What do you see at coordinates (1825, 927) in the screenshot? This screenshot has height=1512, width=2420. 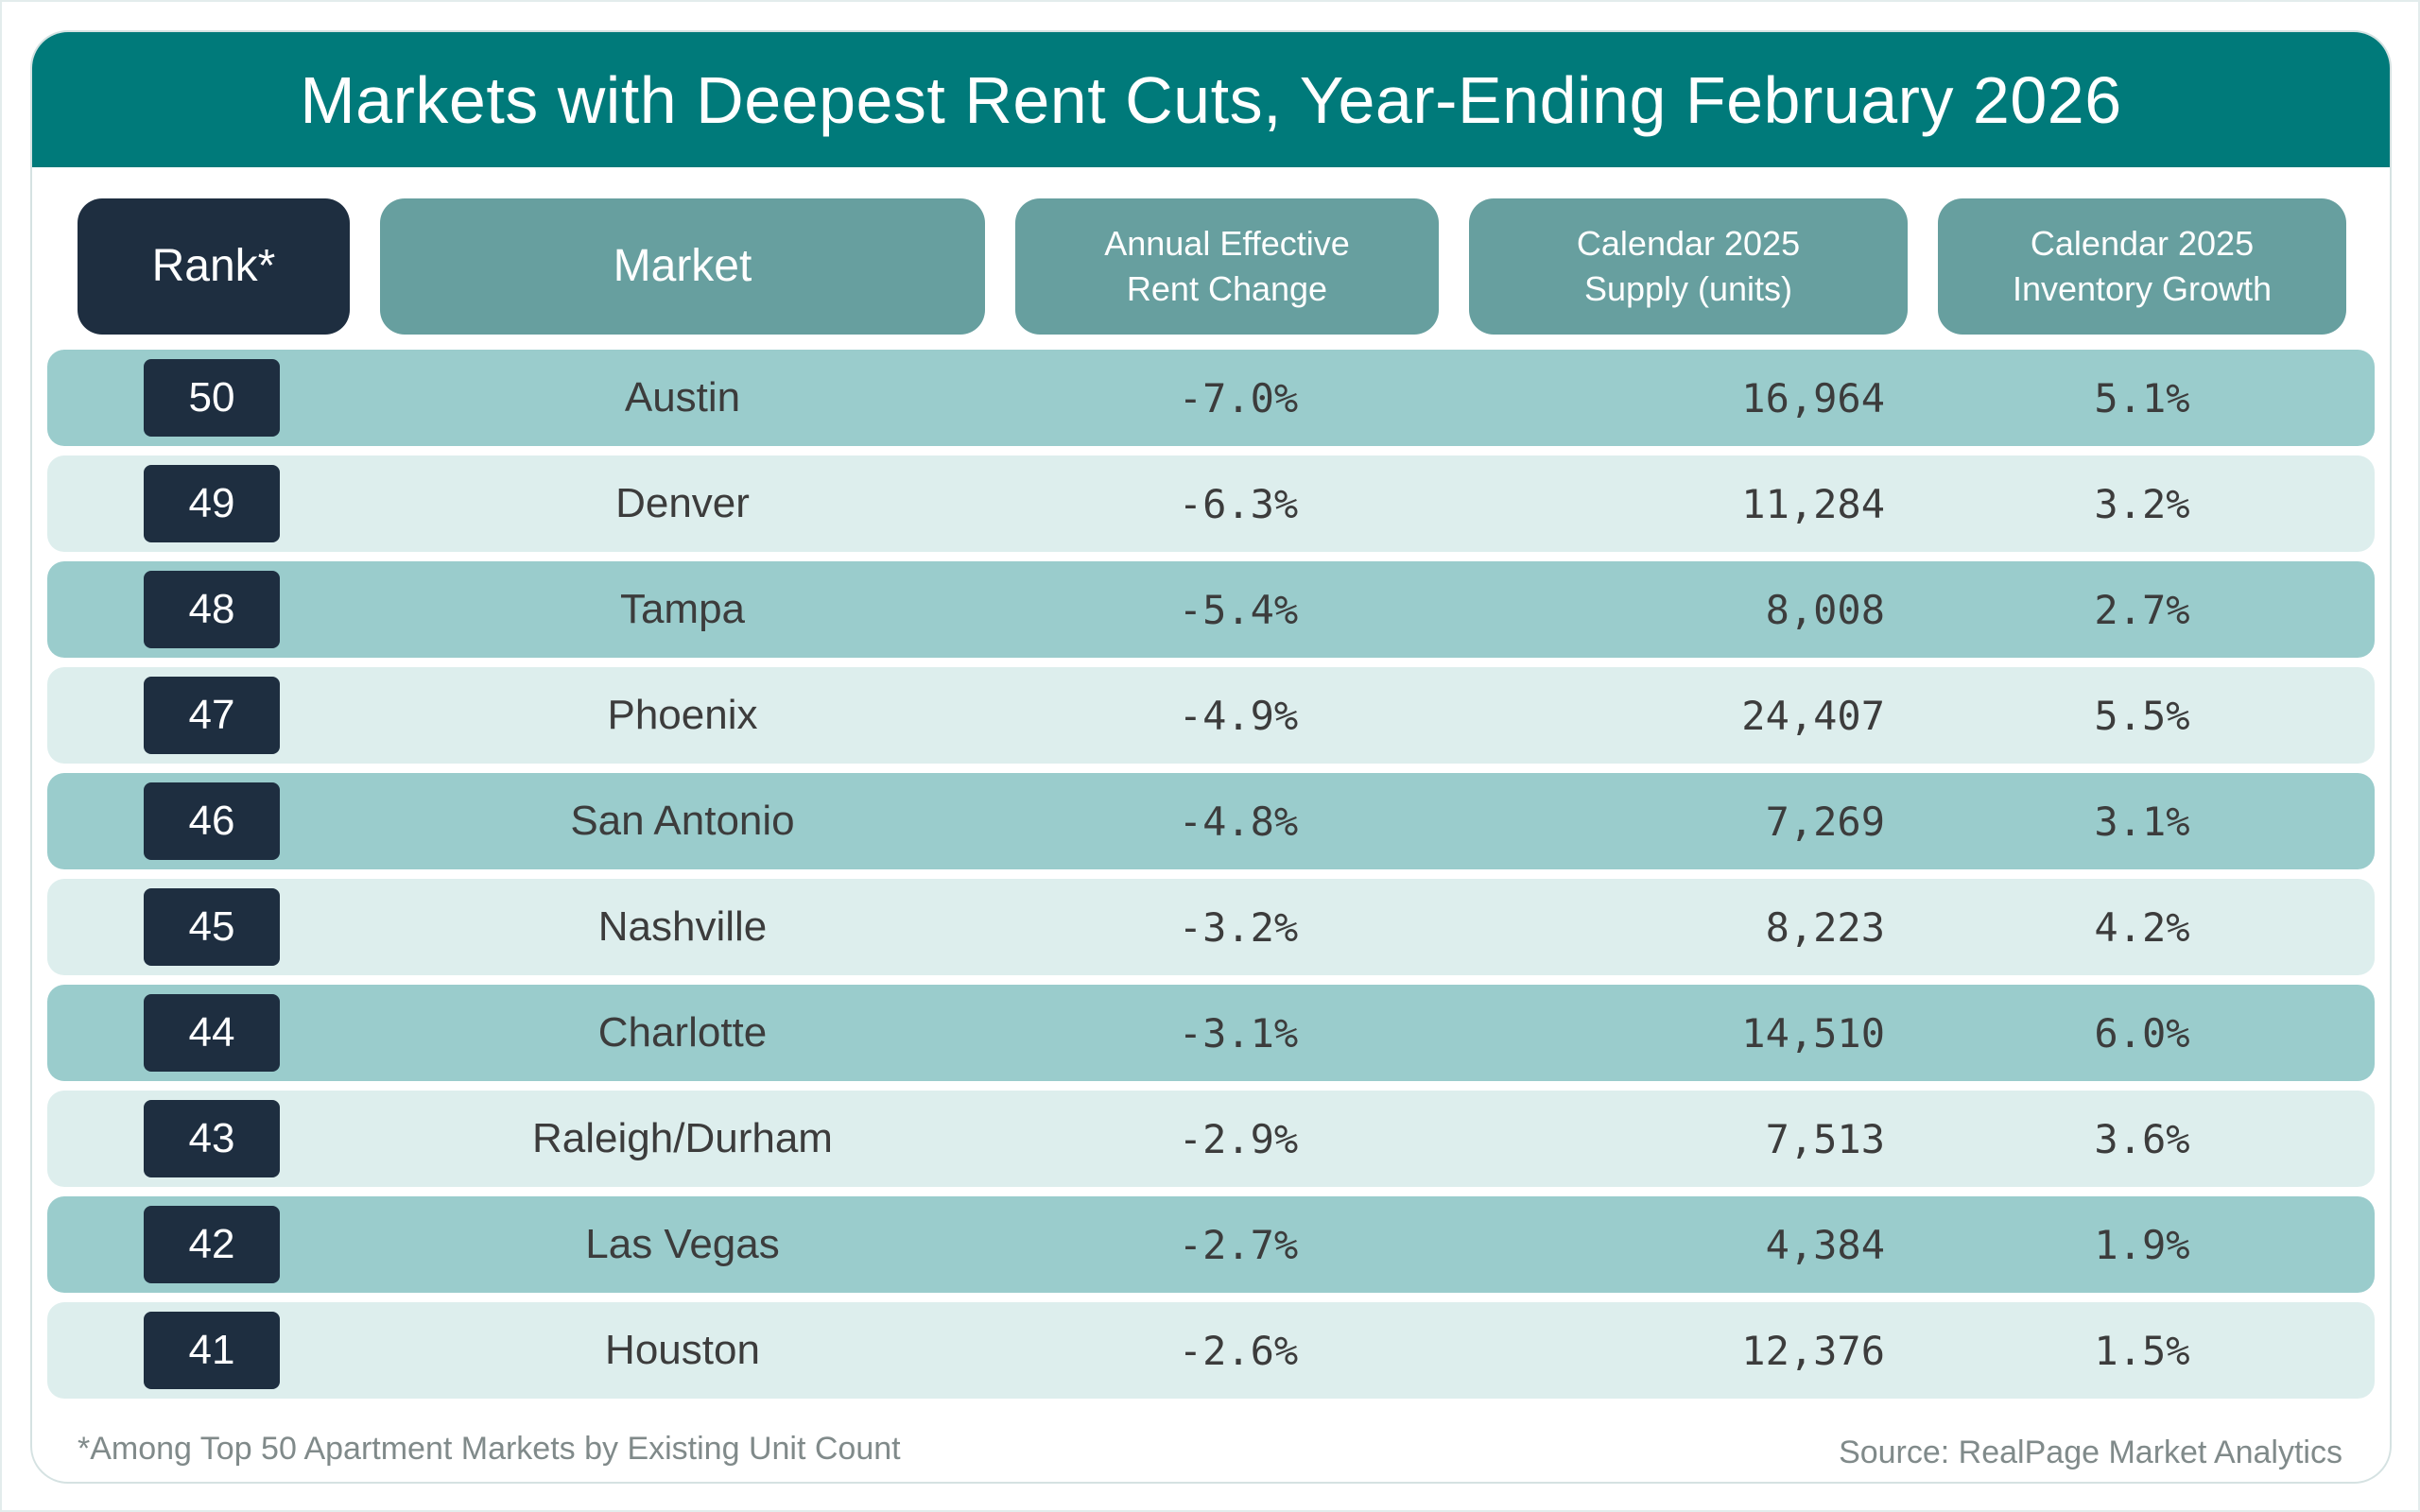 I see `supply-cell: 8,223` at bounding box center [1825, 927].